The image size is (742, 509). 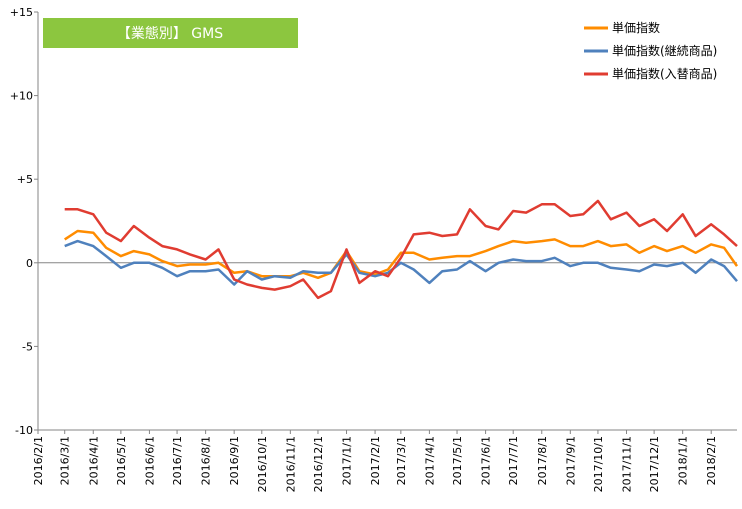 I want to click on chart-title-text: 【業態別】 GMS, so click(x=170, y=34).